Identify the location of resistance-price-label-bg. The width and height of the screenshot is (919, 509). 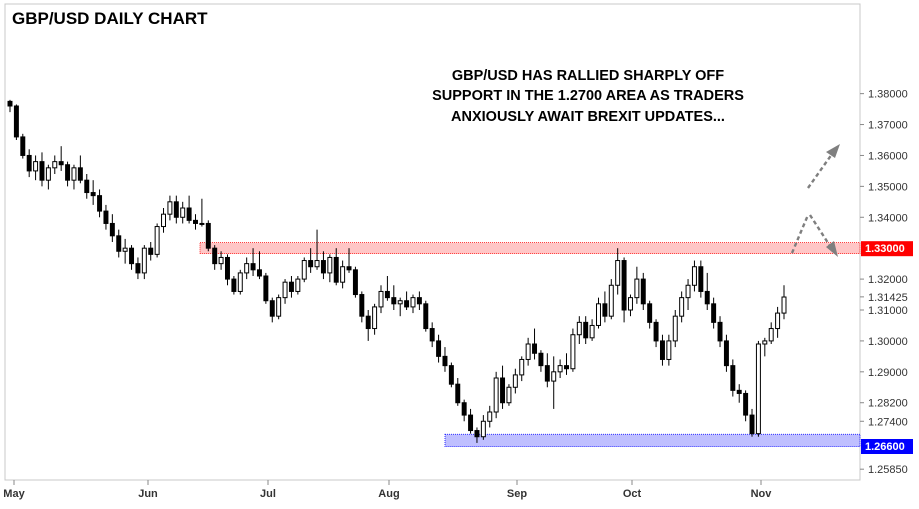
(887, 249).